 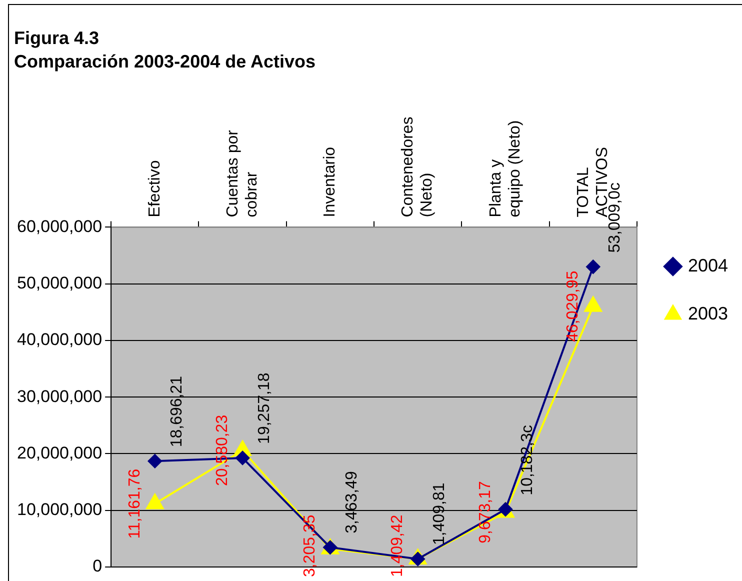 I want to click on x-tick-label: Contenedores (Neto), so click(x=418, y=167).